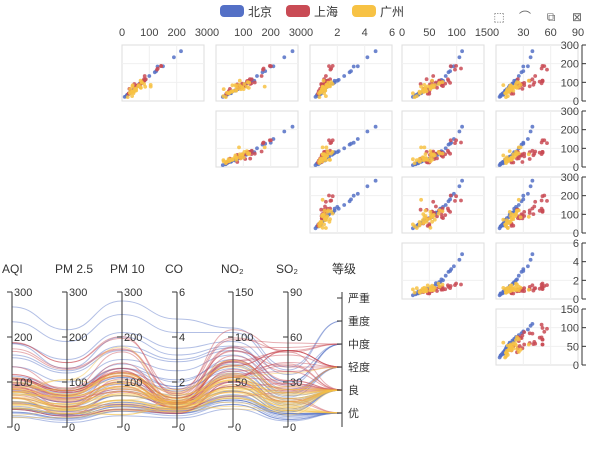 This screenshot has height=450, width=600. I want to click on y-tick-label: 50, so click(573, 347).